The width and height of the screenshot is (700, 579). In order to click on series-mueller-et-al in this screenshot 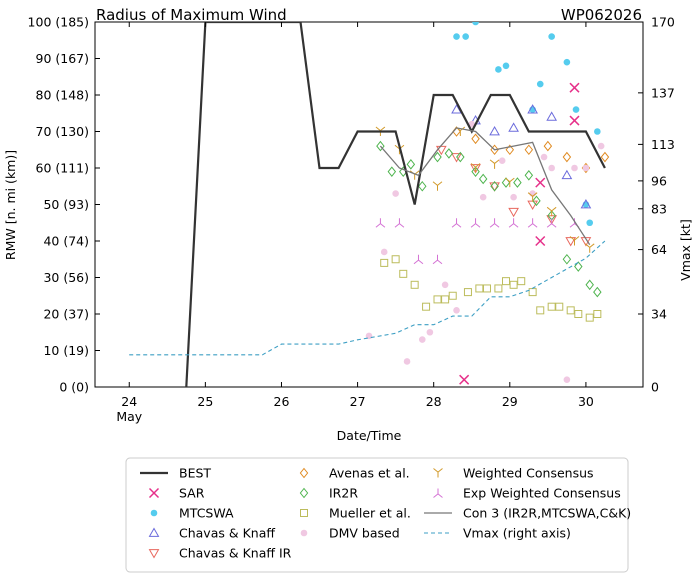, I will do `click(491, 288)`.